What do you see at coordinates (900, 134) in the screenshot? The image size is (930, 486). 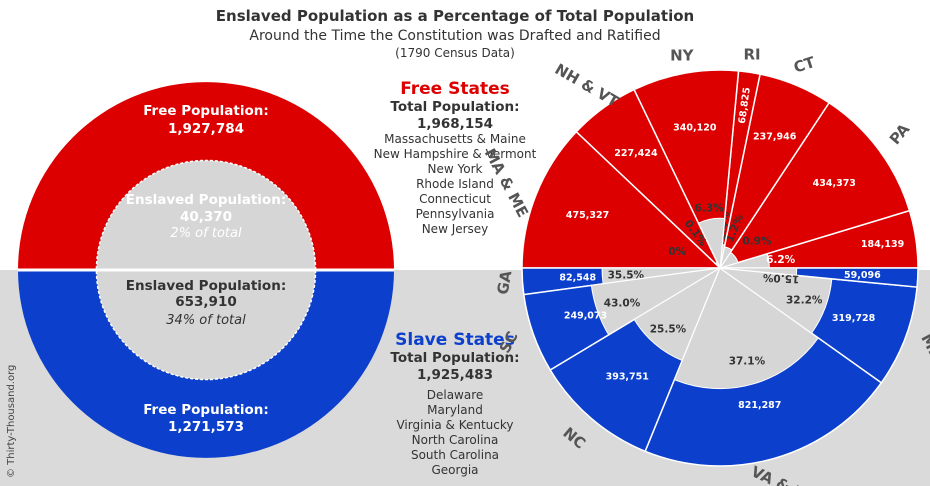 I see `state-name-label: PA` at bounding box center [900, 134].